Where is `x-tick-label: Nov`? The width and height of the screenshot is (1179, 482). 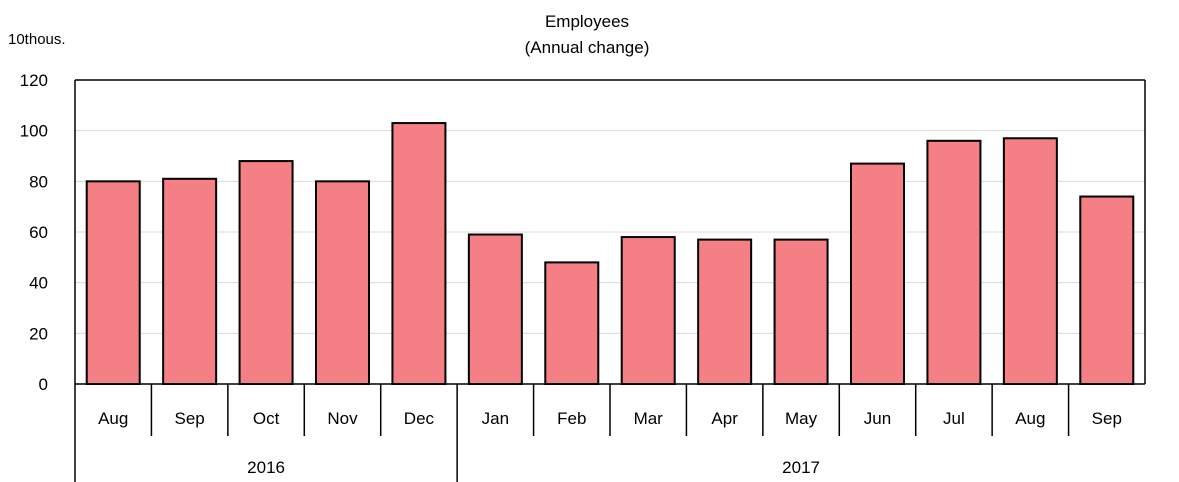 x-tick-label: Nov is located at coordinates (342, 418).